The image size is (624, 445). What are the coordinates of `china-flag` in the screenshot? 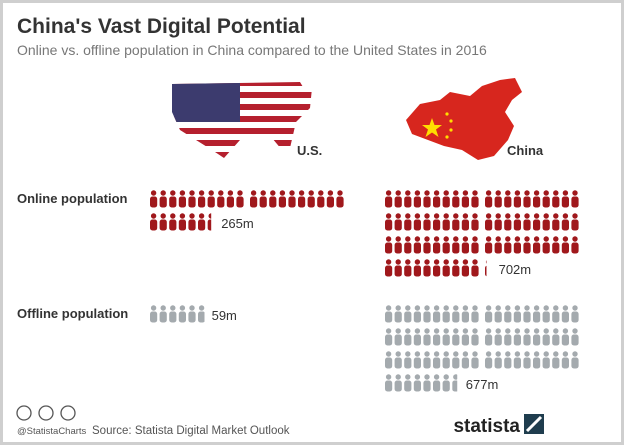 It's located at (464, 119).